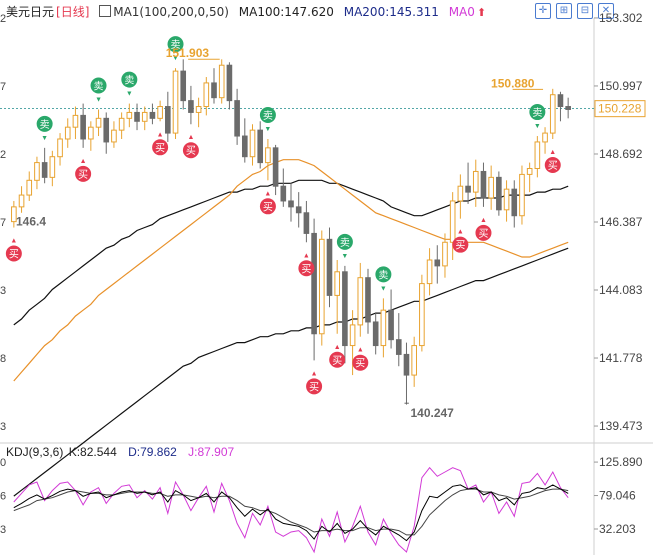 This screenshot has height=555, width=653. I want to click on kdj-tick-label-left: 6, so click(3, 497).